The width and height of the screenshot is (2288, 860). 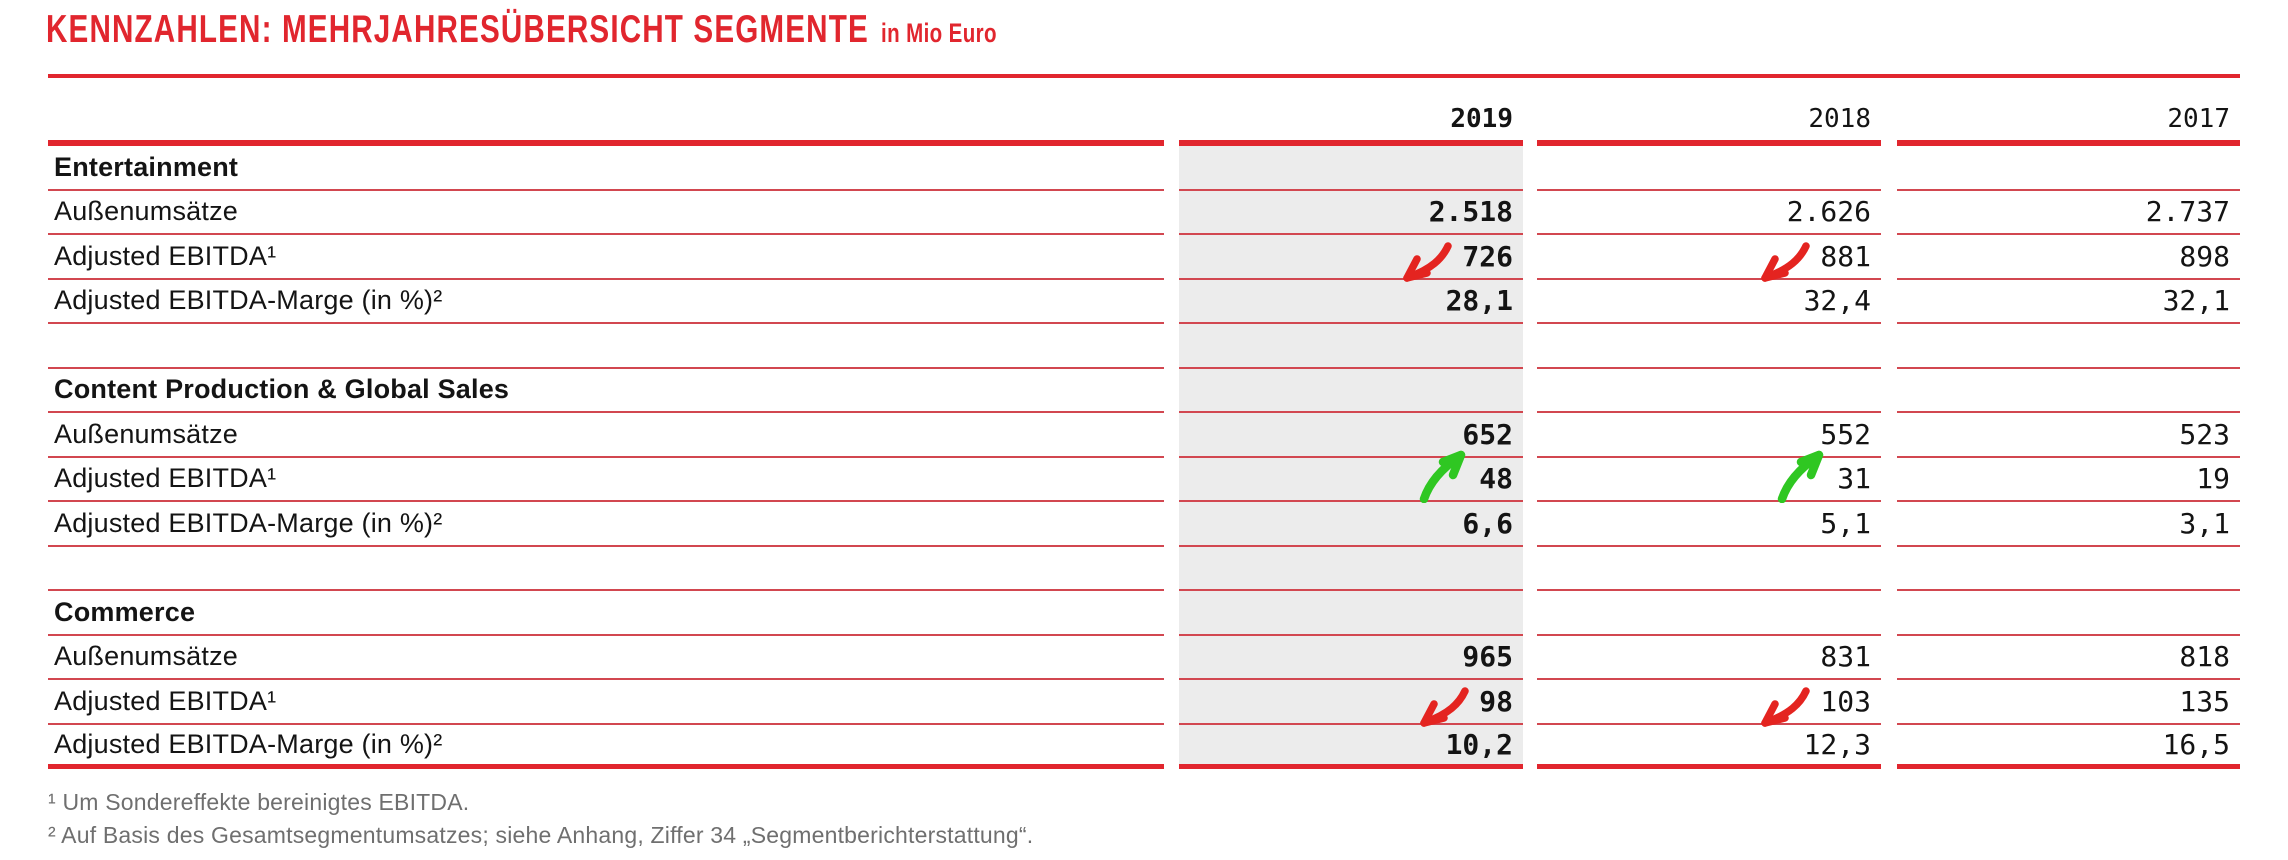 What do you see at coordinates (1144, 76) in the screenshot?
I see `title-underline` at bounding box center [1144, 76].